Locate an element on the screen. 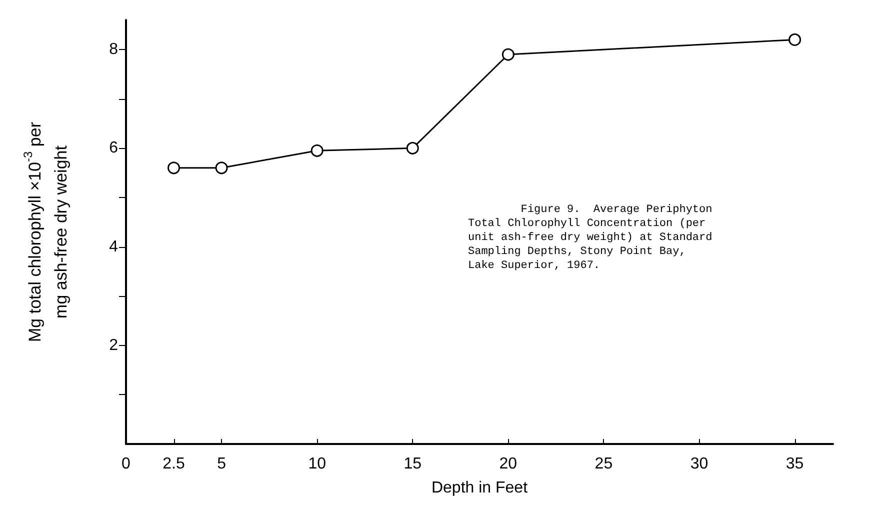 This screenshot has width=871, height=518. x-tick-label: 30 is located at coordinates (699, 464).